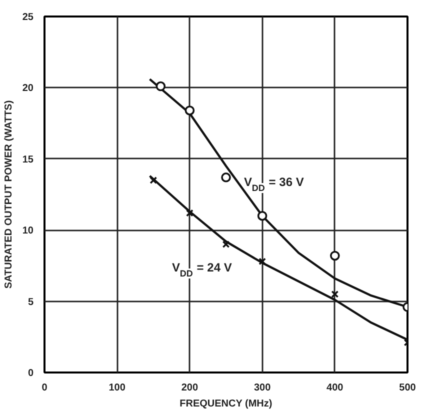 Image resolution: width=429 pixels, height=416 pixels. What do you see at coordinates (226, 404) in the screenshot?
I see `x-axis-title: FREQUENCY (MHz)` at bounding box center [226, 404].